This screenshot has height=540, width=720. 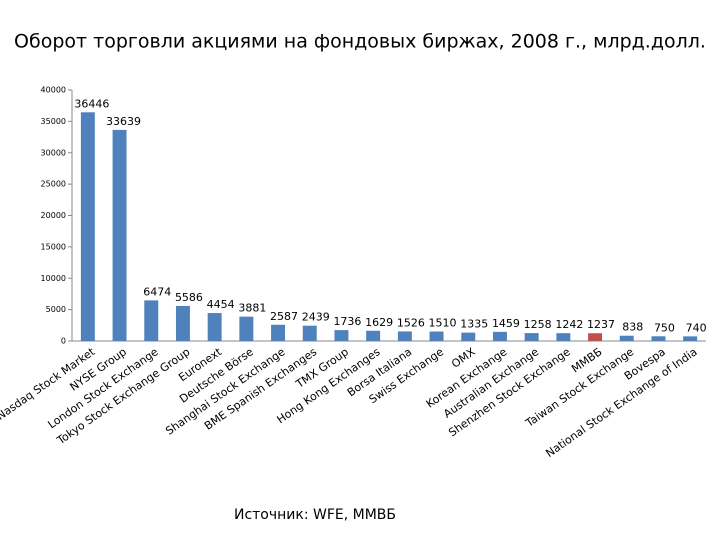 I want to click on value-label: 36446, so click(x=91, y=103).